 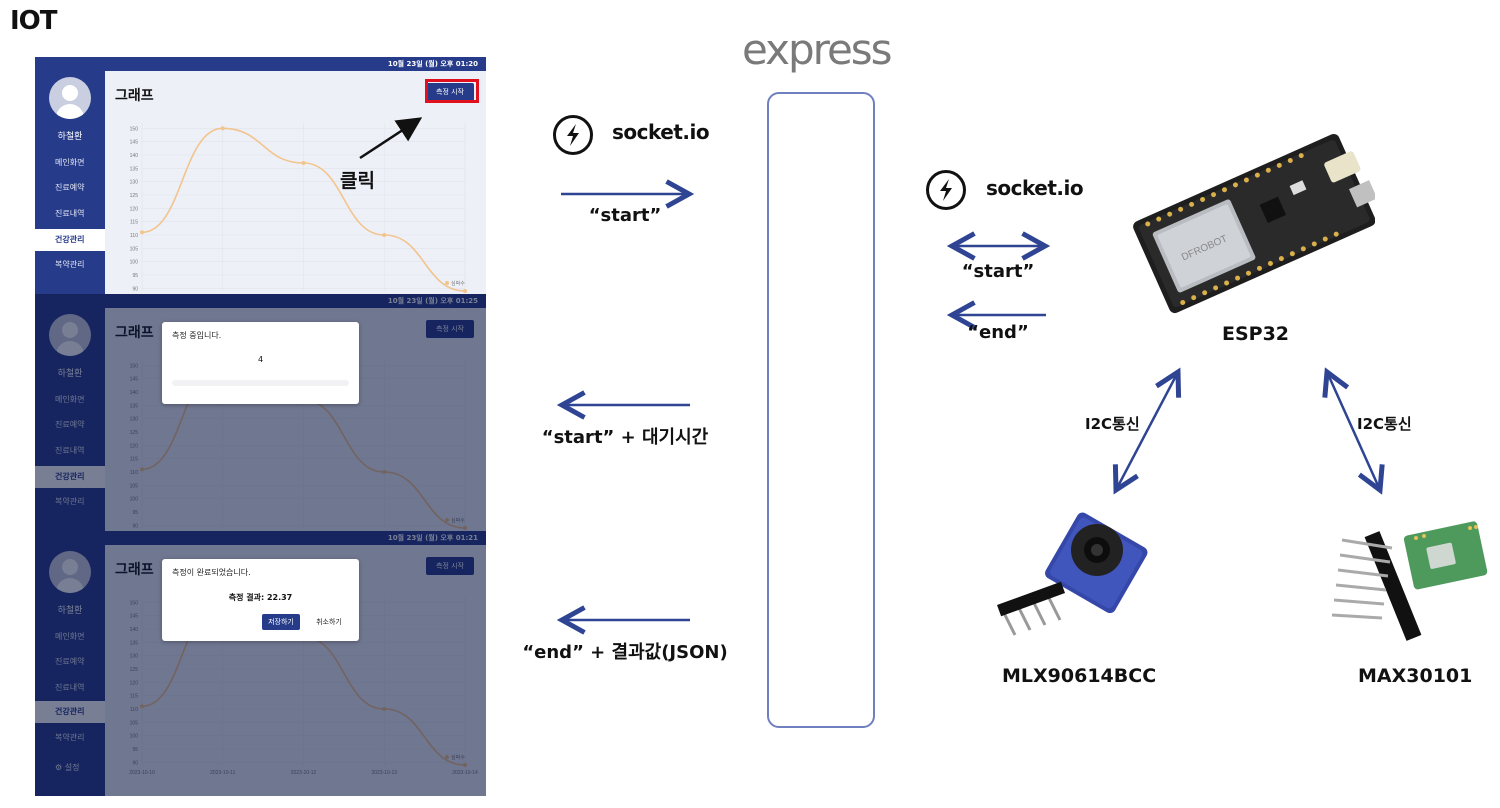 I want to click on i2c-label-right: I2C통신, so click(x=1384, y=424).